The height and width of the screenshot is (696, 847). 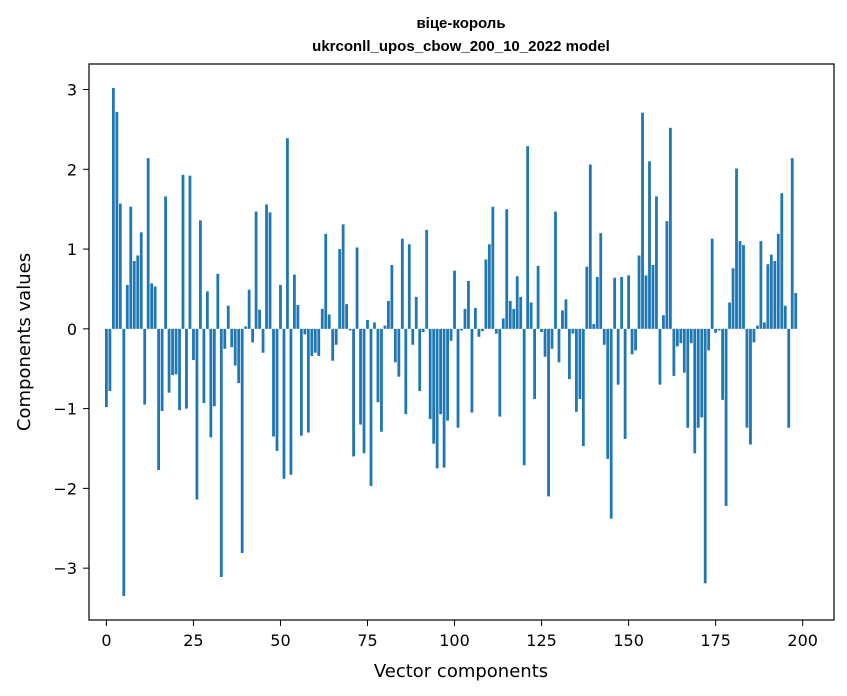 What do you see at coordinates (541, 640) in the screenshot?
I see `x-tick-label: 125` at bounding box center [541, 640].